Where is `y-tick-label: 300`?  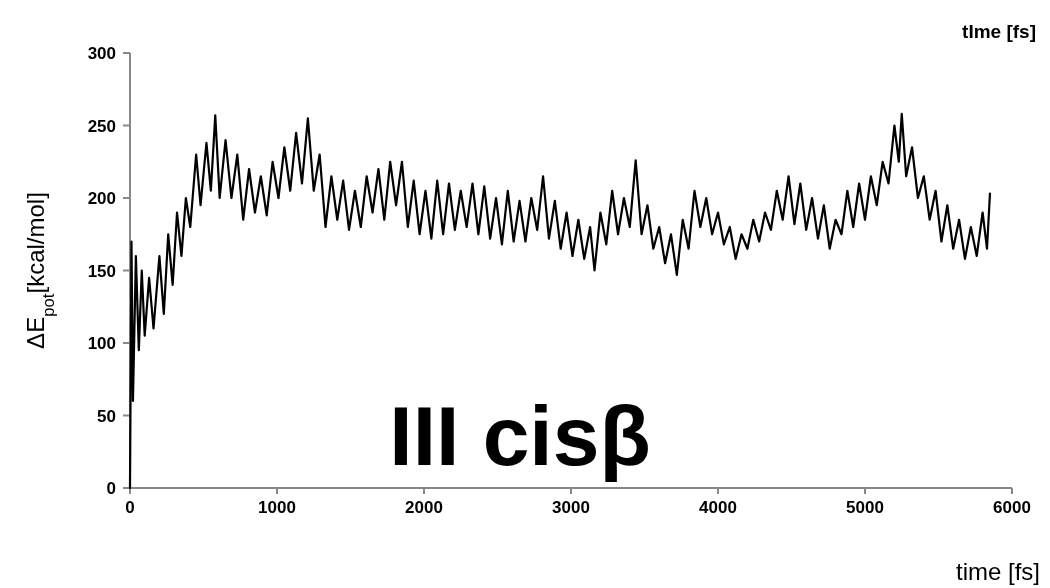 y-tick-label: 300 is located at coordinates (101, 53).